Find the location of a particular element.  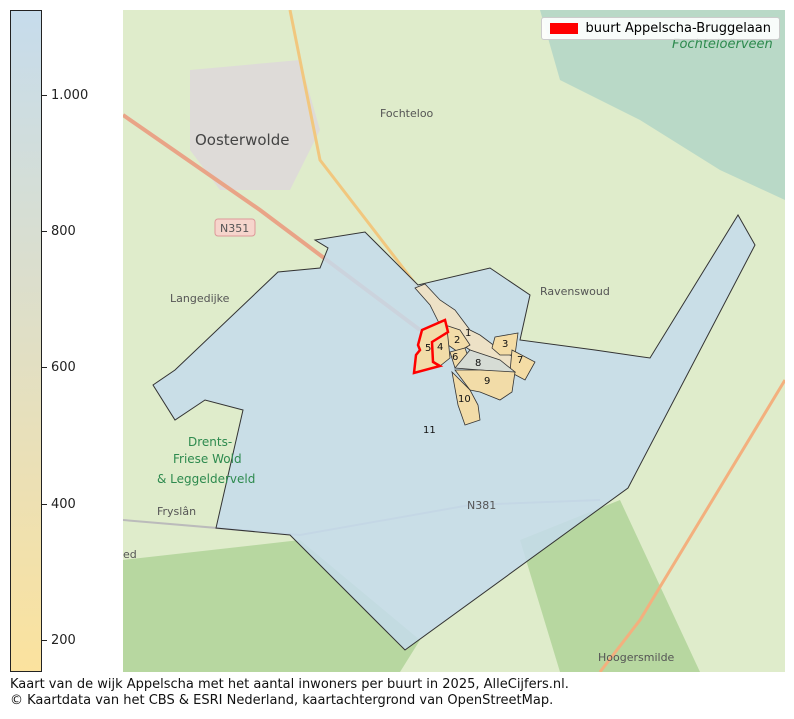

buurt-label: 11 is located at coordinates (429, 430).